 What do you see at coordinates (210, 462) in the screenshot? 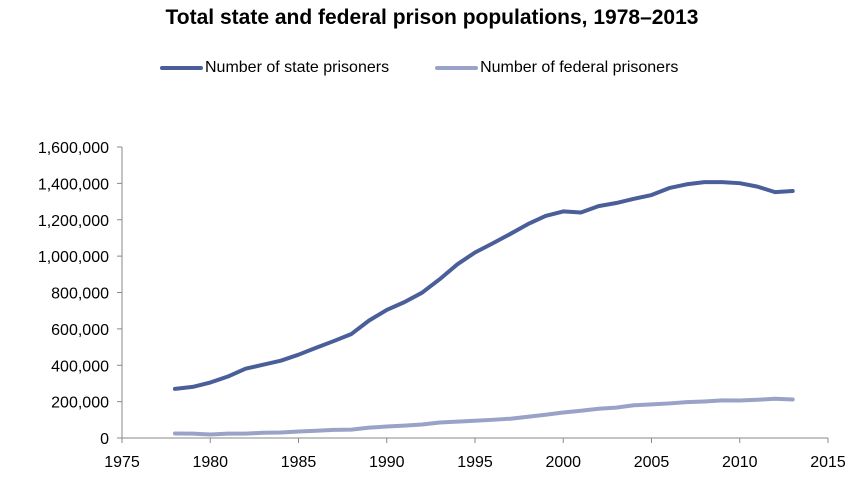
I see `x-tick-label: 1980` at bounding box center [210, 462].